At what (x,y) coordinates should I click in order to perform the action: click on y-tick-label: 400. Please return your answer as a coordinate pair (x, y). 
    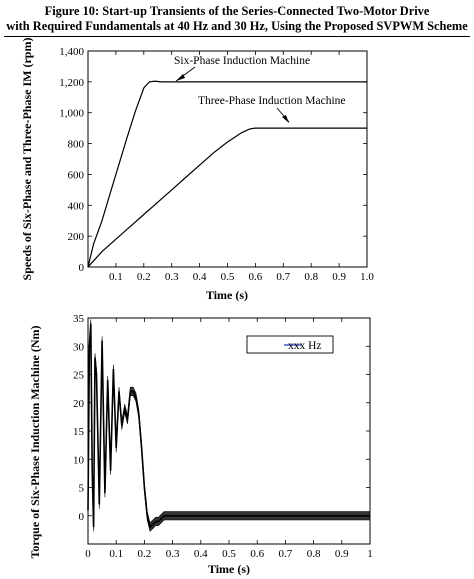
    Looking at the image, I should click on (76, 206).